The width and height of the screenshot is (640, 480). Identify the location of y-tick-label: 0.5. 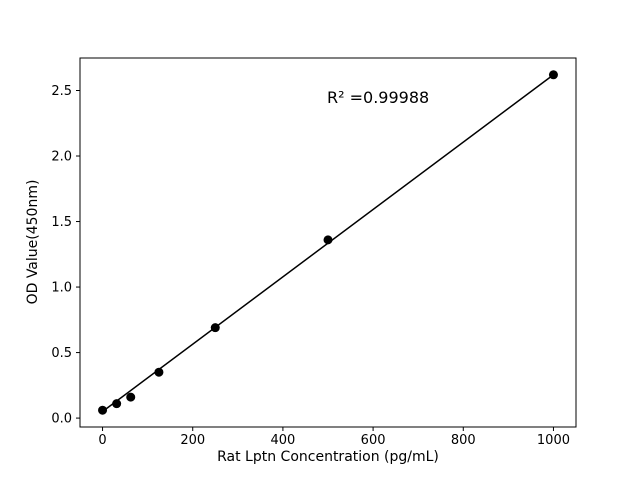
(61, 353).